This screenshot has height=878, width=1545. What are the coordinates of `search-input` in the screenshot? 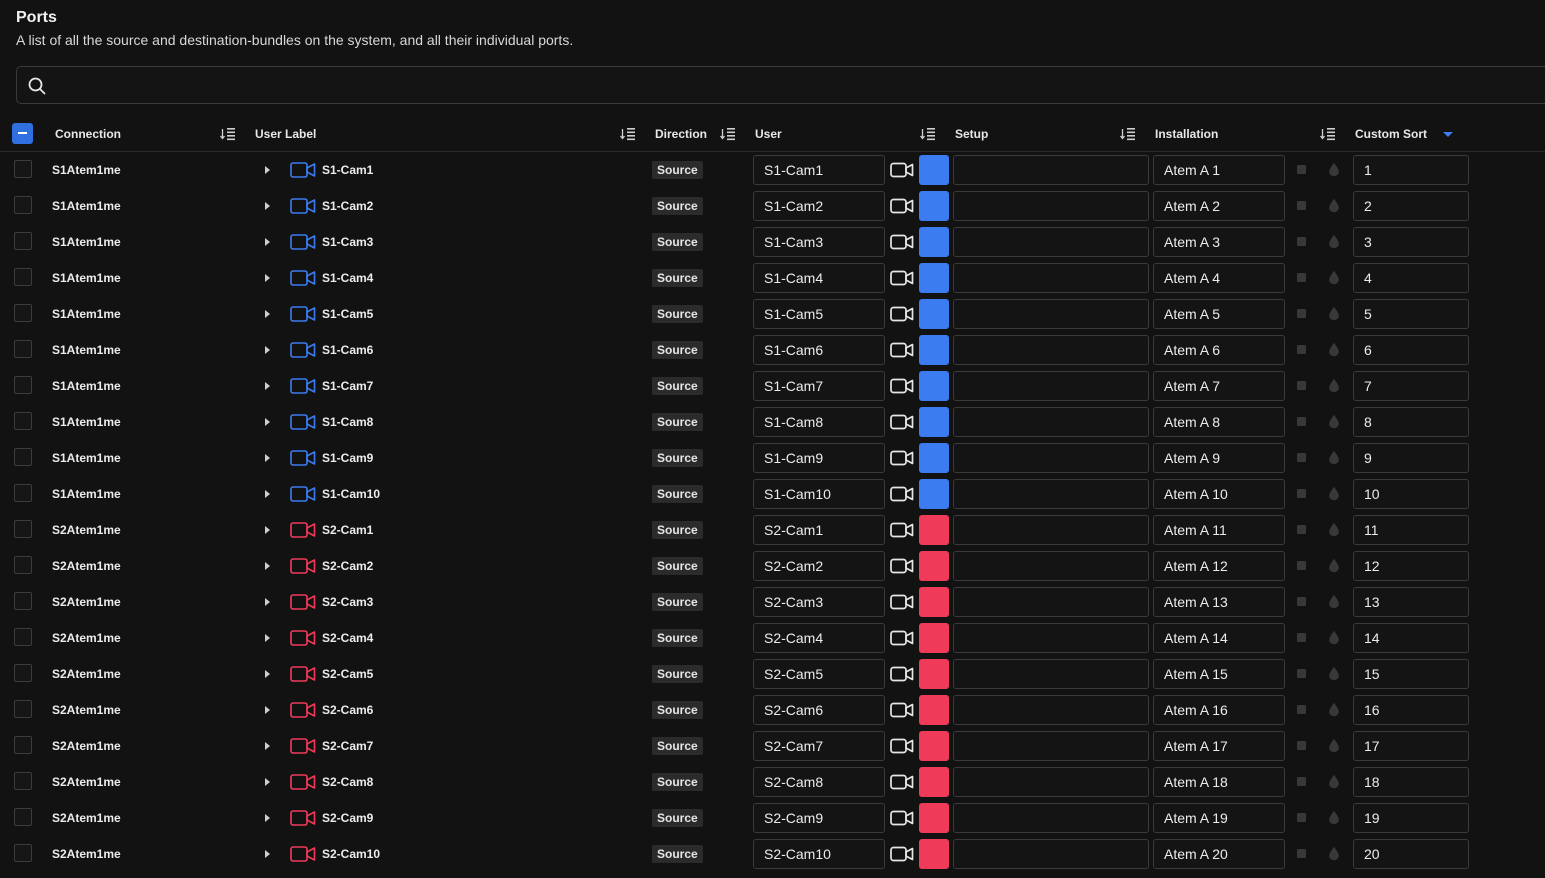 It's located at (799, 86).